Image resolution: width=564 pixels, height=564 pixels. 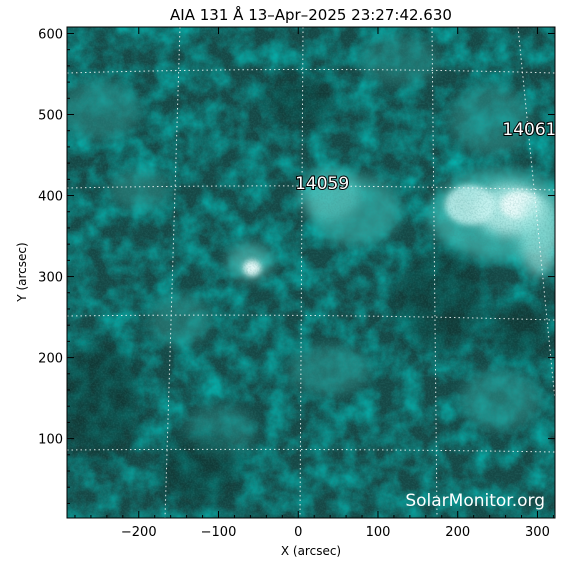 I want to click on x-tick-label: 200, so click(x=457, y=532).